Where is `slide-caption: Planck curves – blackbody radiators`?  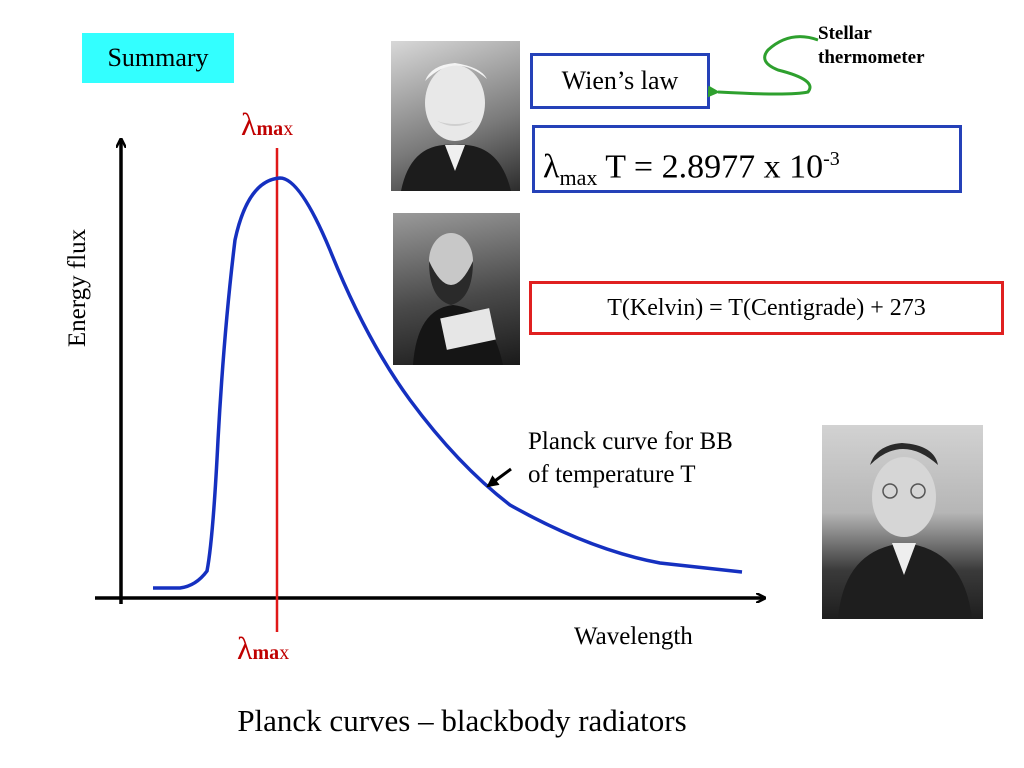
slide-caption: Planck curves – blackbody radiators is located at coordinates (462, 720).